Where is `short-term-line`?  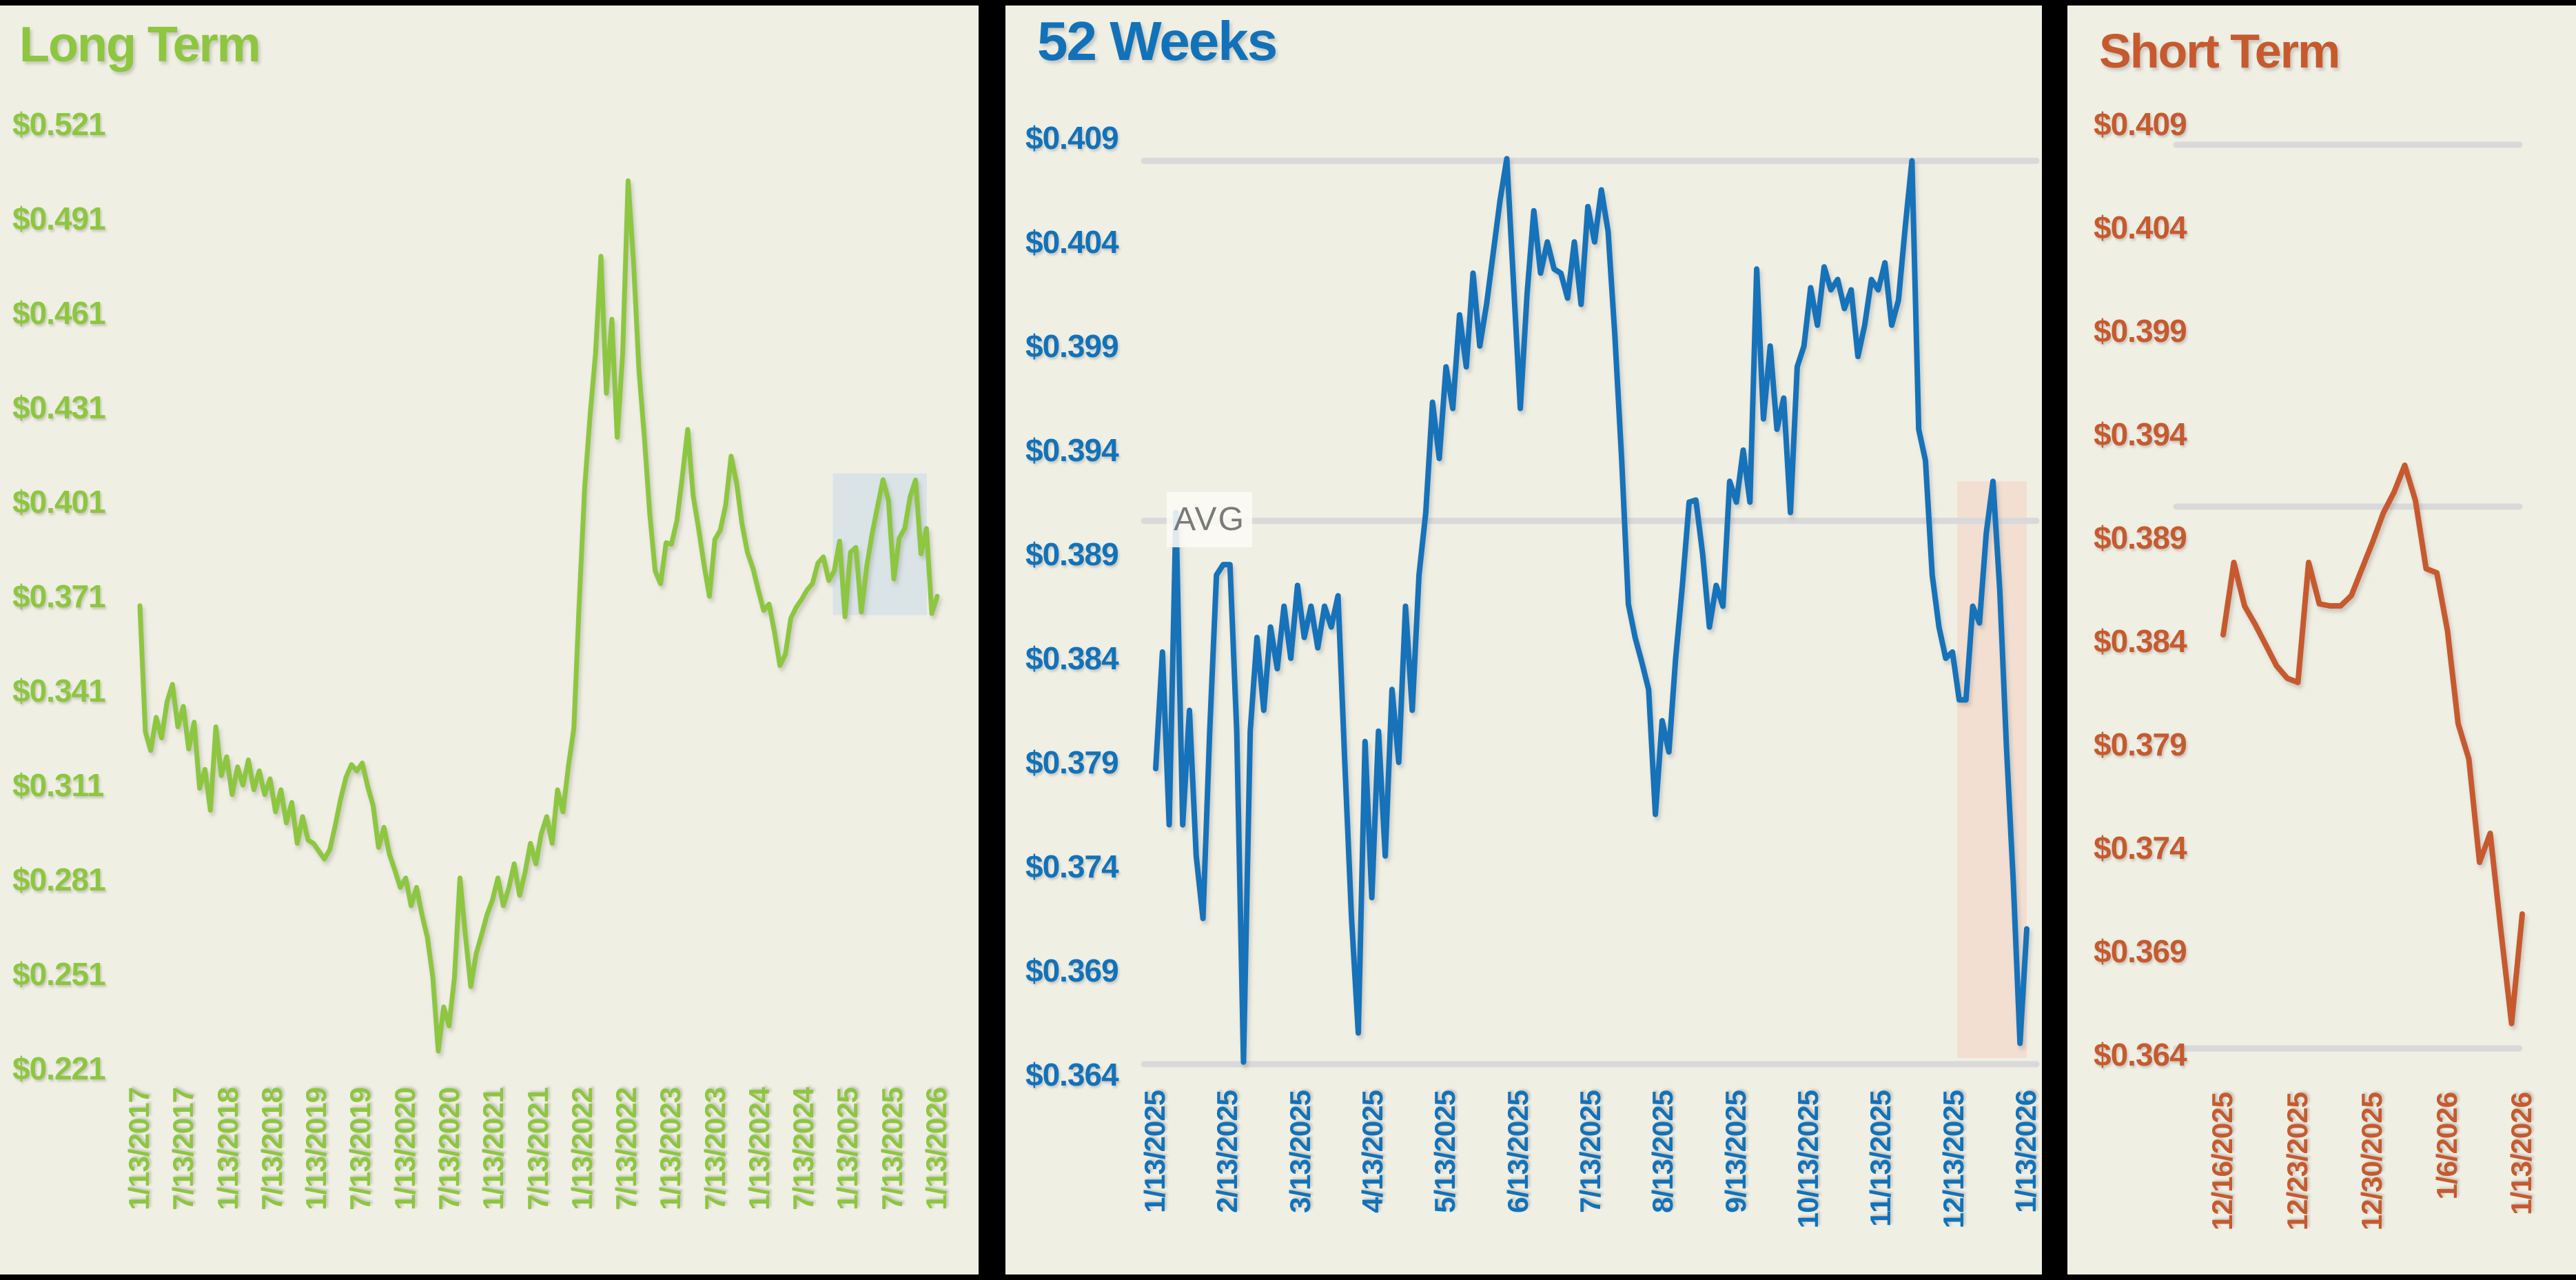 short-term-line is located at coordinates (2372, 744).